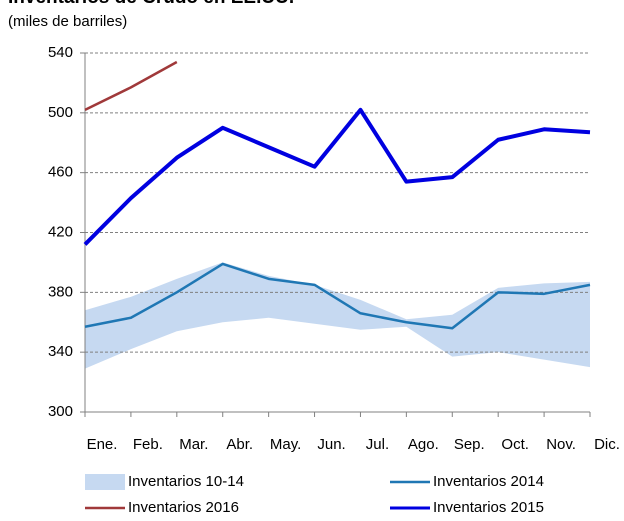 The image size is (624, 521). What do you see at coordinates (67, 21) in the screenshot?
I see `chart-subtitle: (miles de barriles)` at bounding box center [67, 21].